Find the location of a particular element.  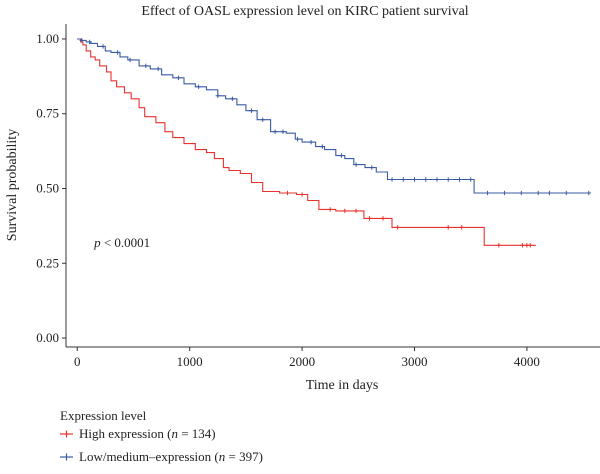

x-tick-label: 4000 is located at coordinates (527, 361).